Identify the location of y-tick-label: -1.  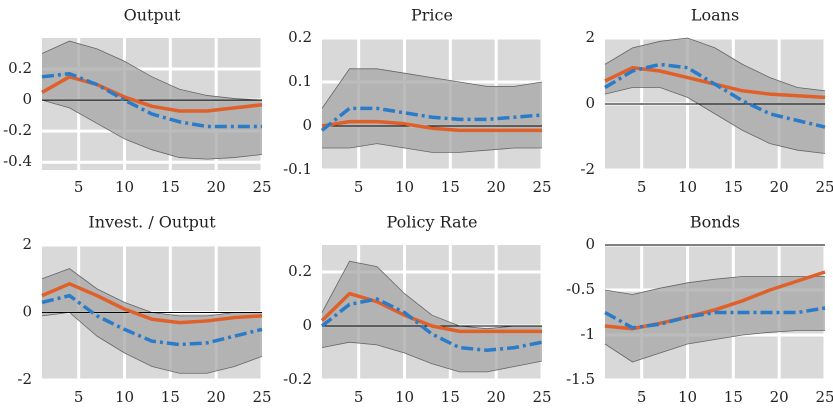
(587, 334).